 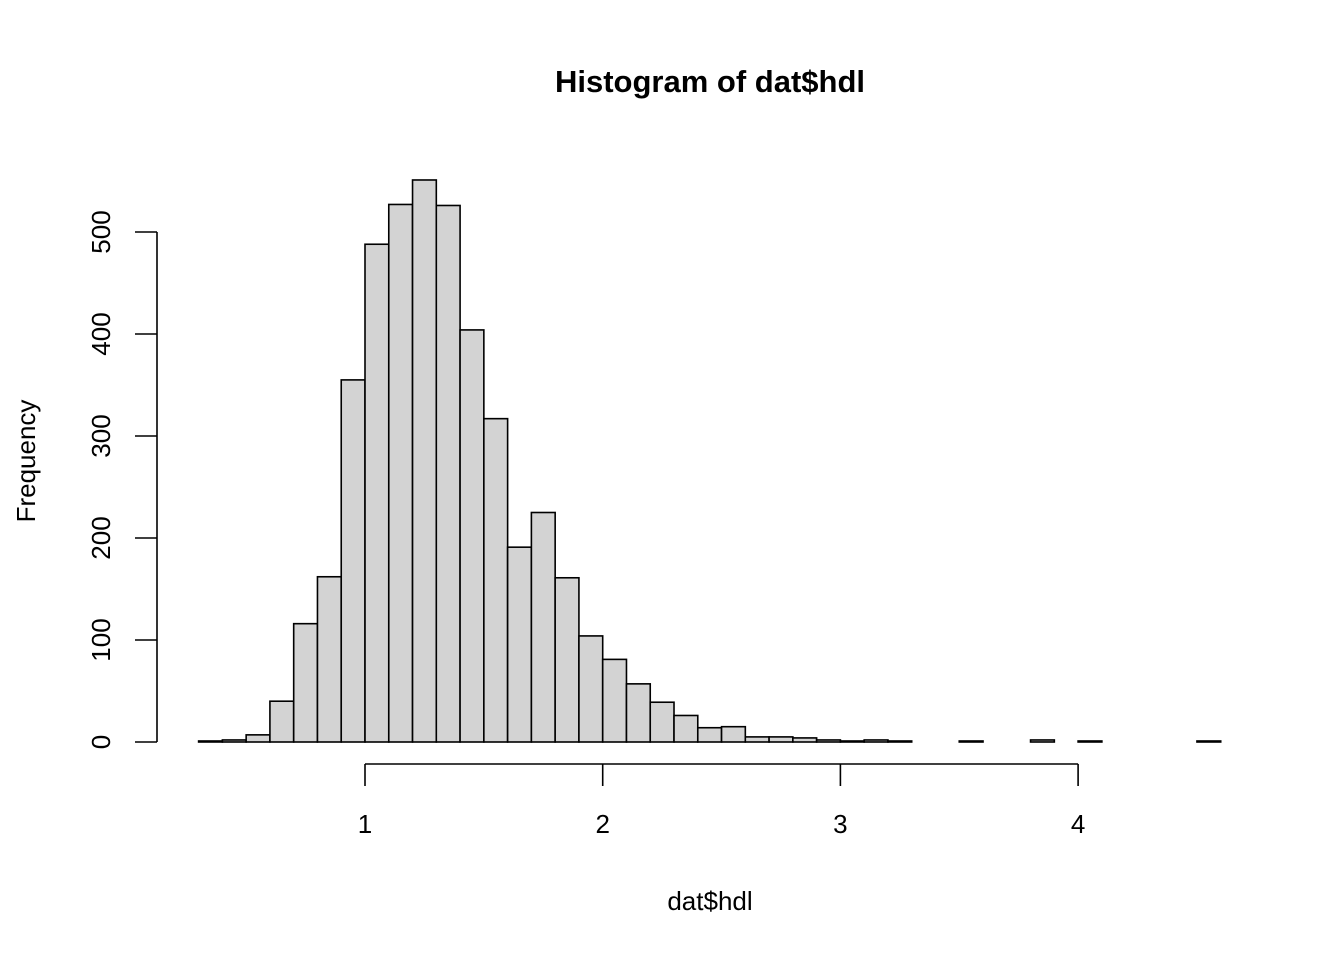 I want to click on x-tick-label: 4, so click(x=1078, y=824).